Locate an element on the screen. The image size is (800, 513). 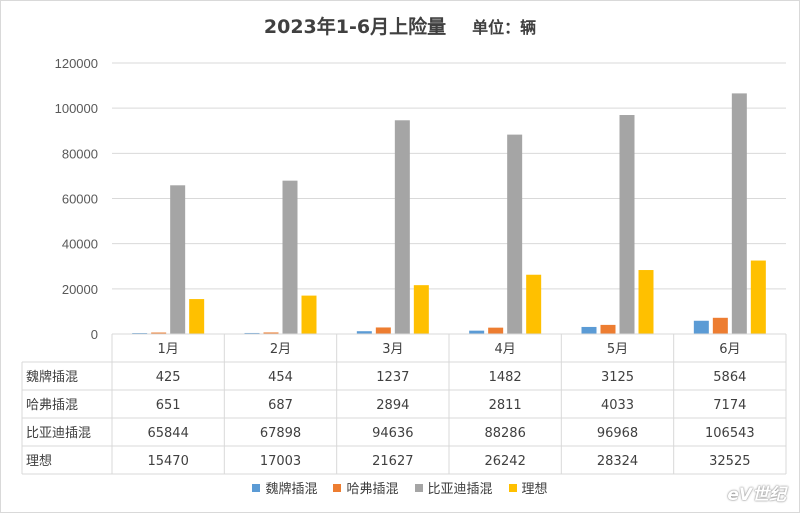
series-row-label: 魏牌插混 is located at coordinates (52, 377).